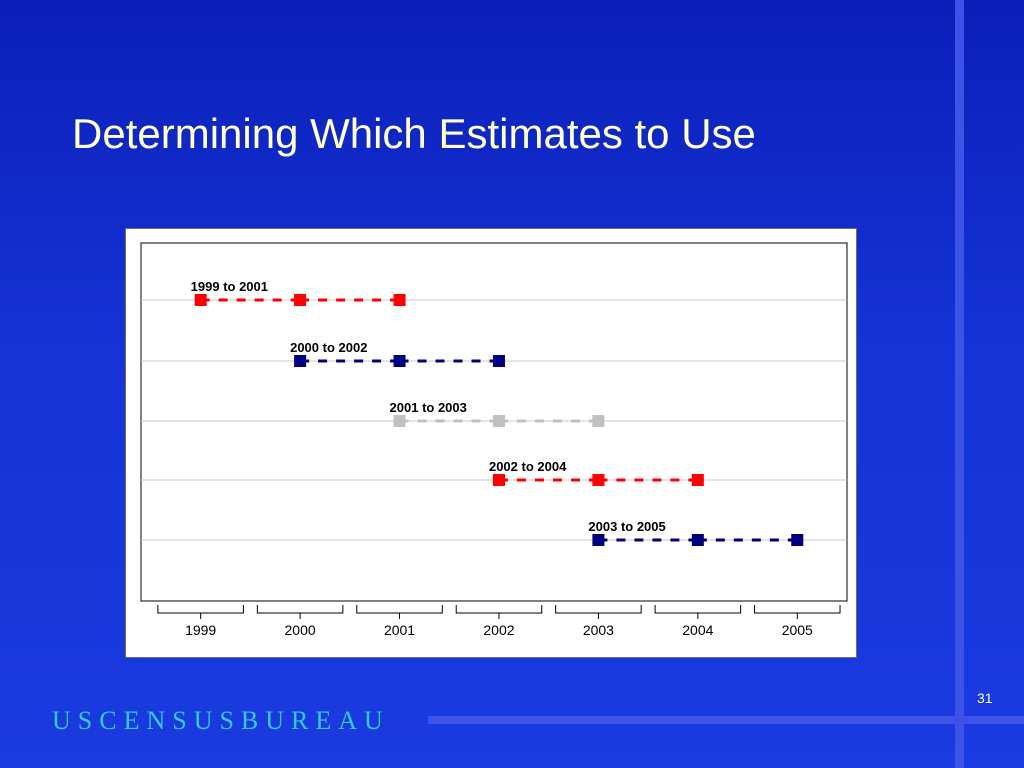  Describe the element at coordinates (797, 630) in the screenshot. I see `x-tick-label: 2005` at that location.